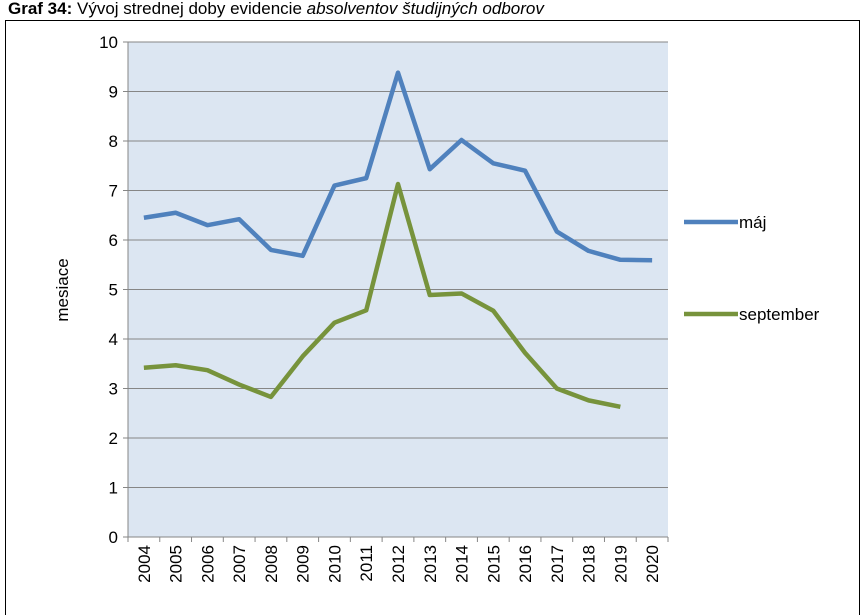 Image resolution: width=861 pixels, height=615 pixels. What do you see at coordinates (525, 564) in the screenshot?
I see `x-tick-label: 2016` at bounding box center [525, 564].